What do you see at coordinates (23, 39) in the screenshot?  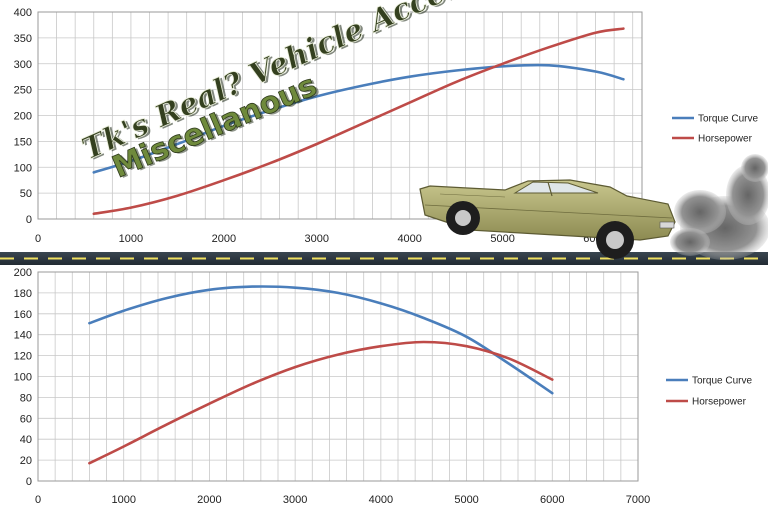 I see `y-tick-label: 350` at bounding box center [23, 39].